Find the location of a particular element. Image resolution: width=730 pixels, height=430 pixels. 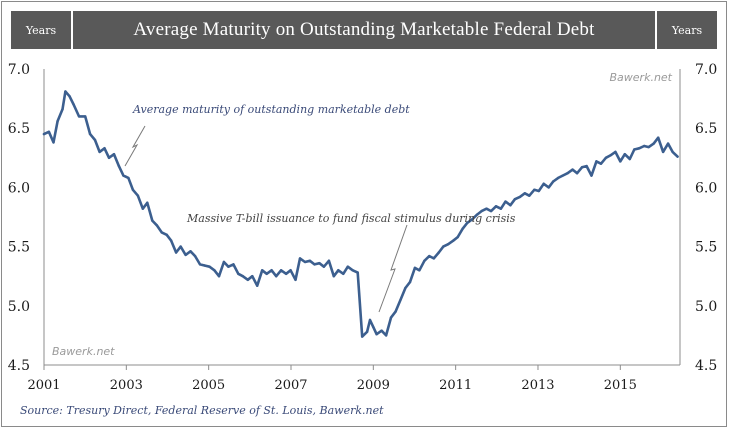

y-tick-label-right: 5.5 is located at coordinates (706, 248).